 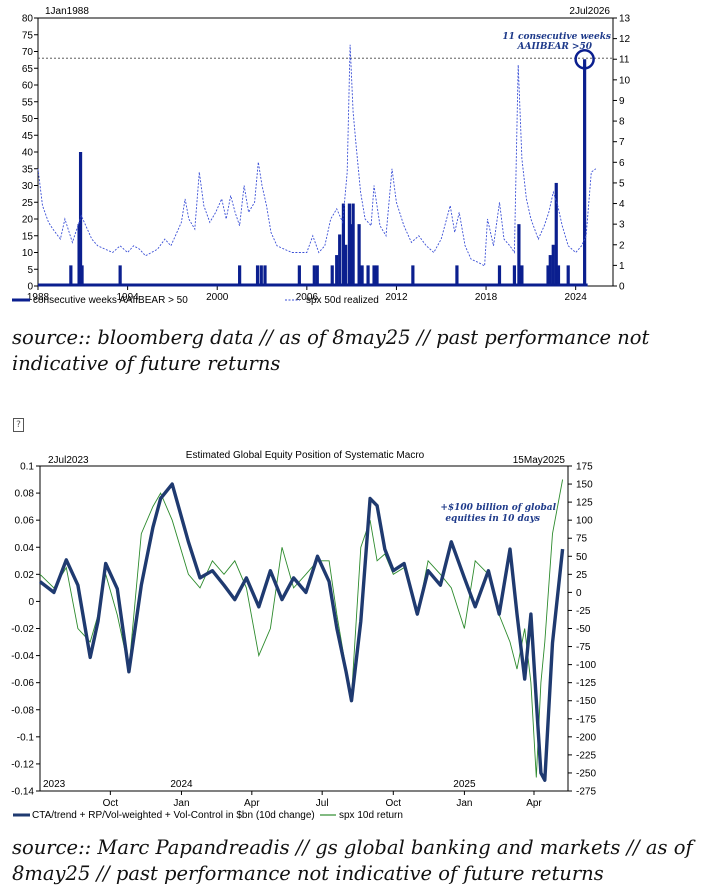 What do you see at coordinates (625, 80) in the screenshot?
I see `chart1-right-tick-label: 10` at bounding box center [625, 80].